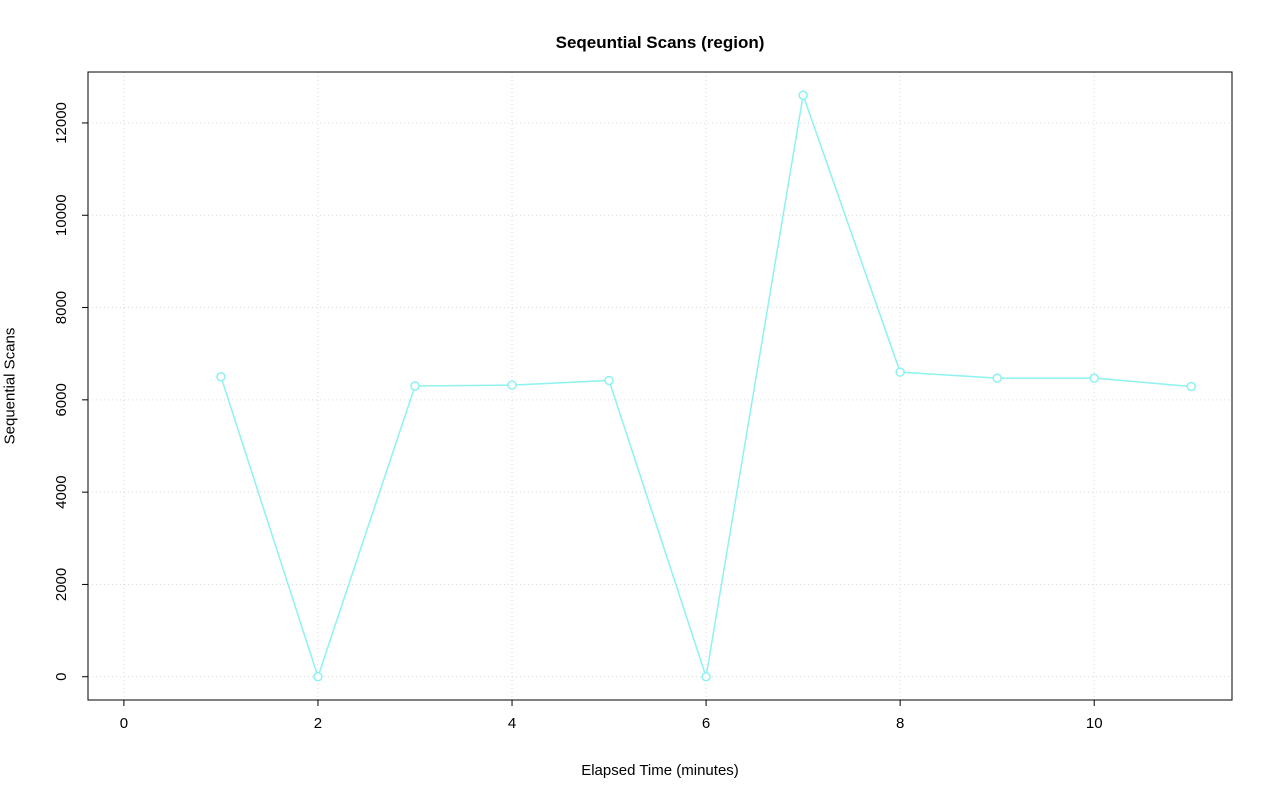  I want to click on chart-title: Seqeuntial Scans (region), so click(660, 42).